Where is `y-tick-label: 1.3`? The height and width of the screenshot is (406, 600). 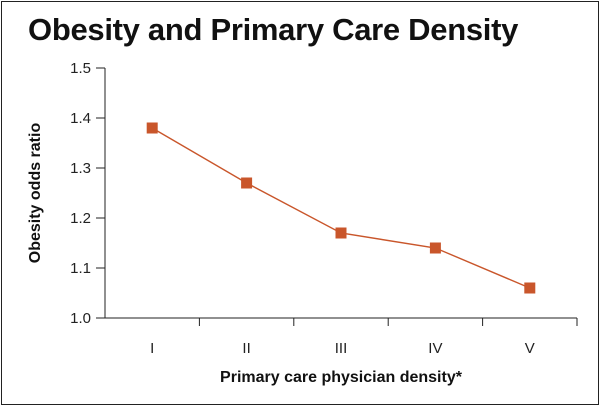
y-tick-label: 1.3 is located at coordinates (80, 168).